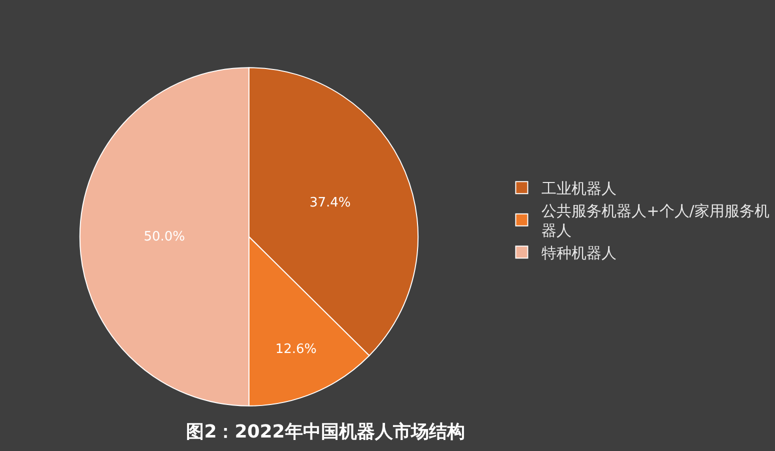  I want to click on data-label: 50.0%, so click(165, 236).